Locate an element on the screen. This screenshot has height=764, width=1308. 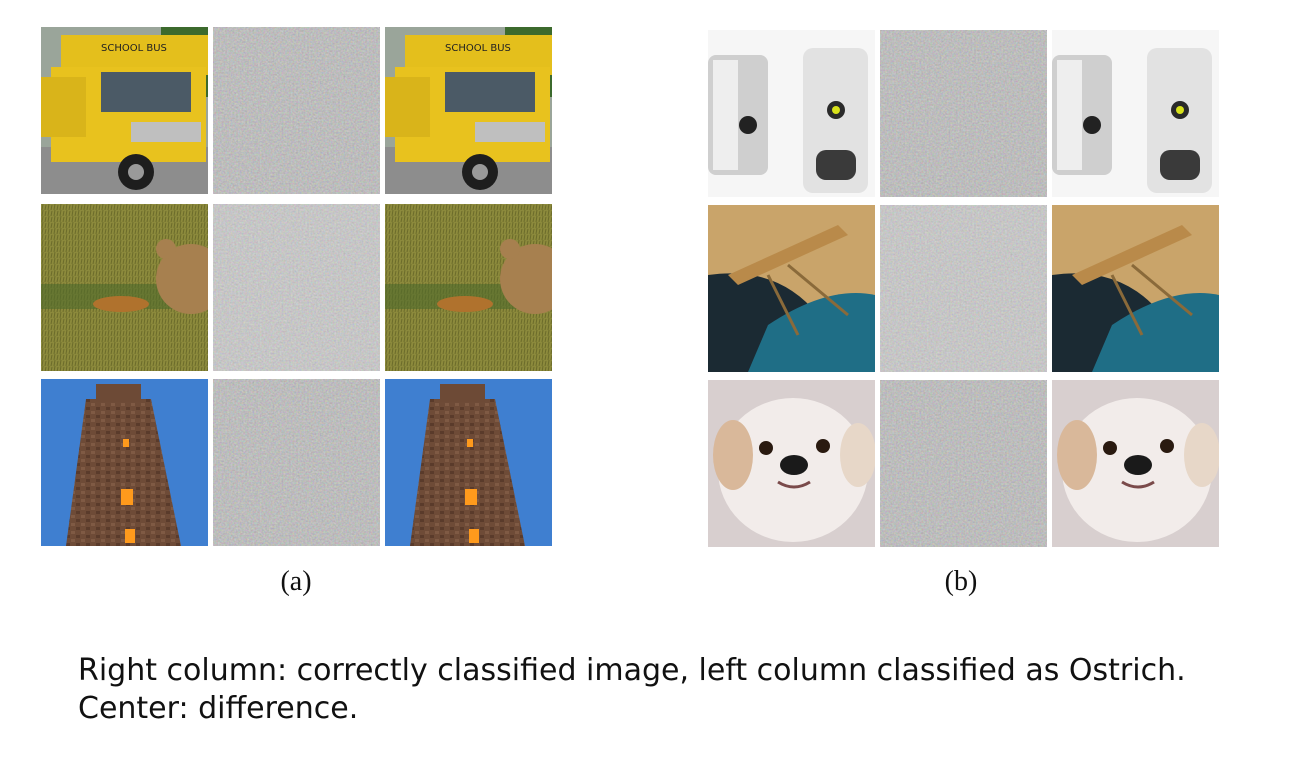
panel-a-row2-difference-image is located at coordinates (296, 287).